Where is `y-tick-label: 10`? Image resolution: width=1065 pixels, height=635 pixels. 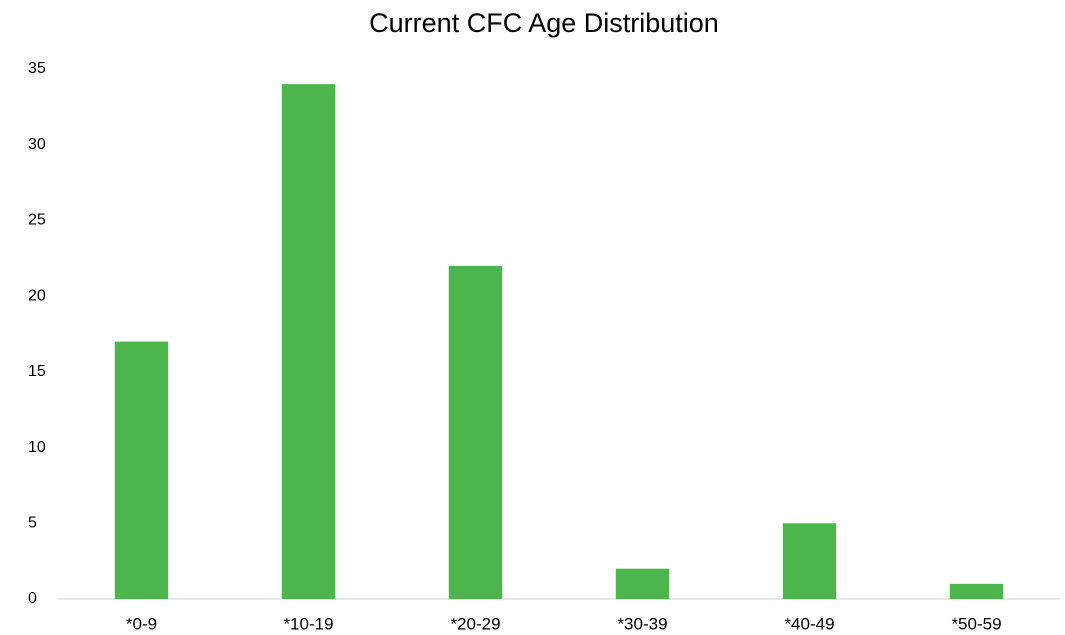
y-tick-label: 10 is located at coordinates (37, 447).